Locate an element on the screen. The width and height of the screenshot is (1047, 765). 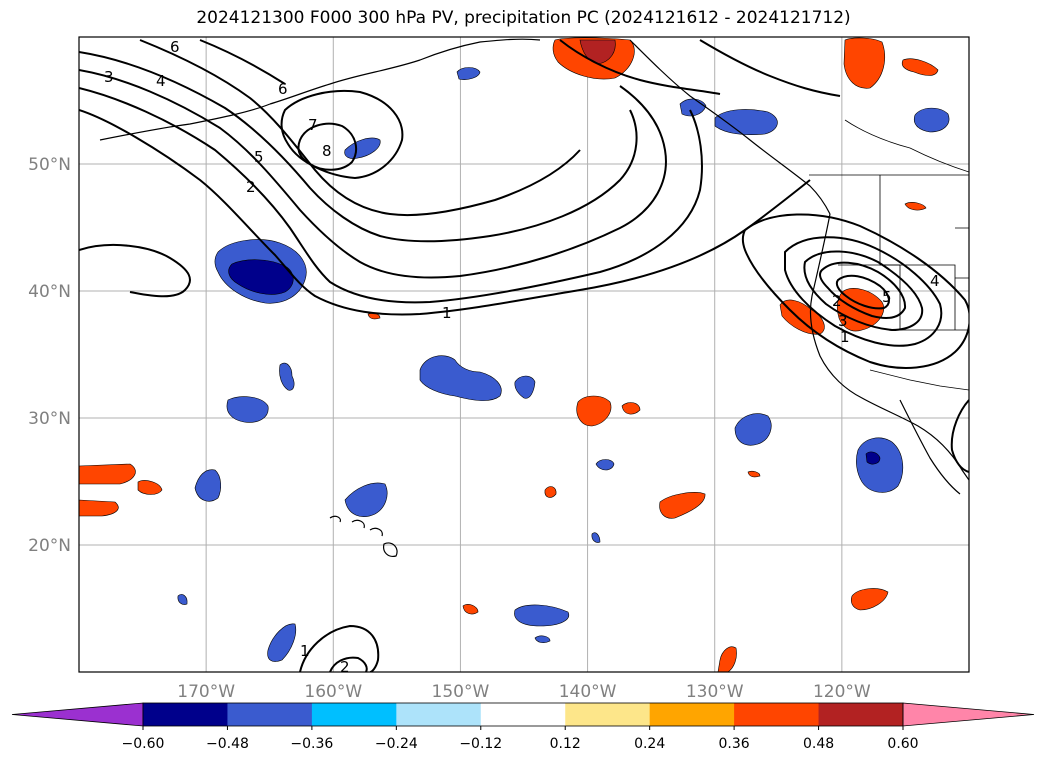
longitude-labels: 170°W 160°W 150°W 140°W 130°W 120°W is located at coordinates (524, 692).